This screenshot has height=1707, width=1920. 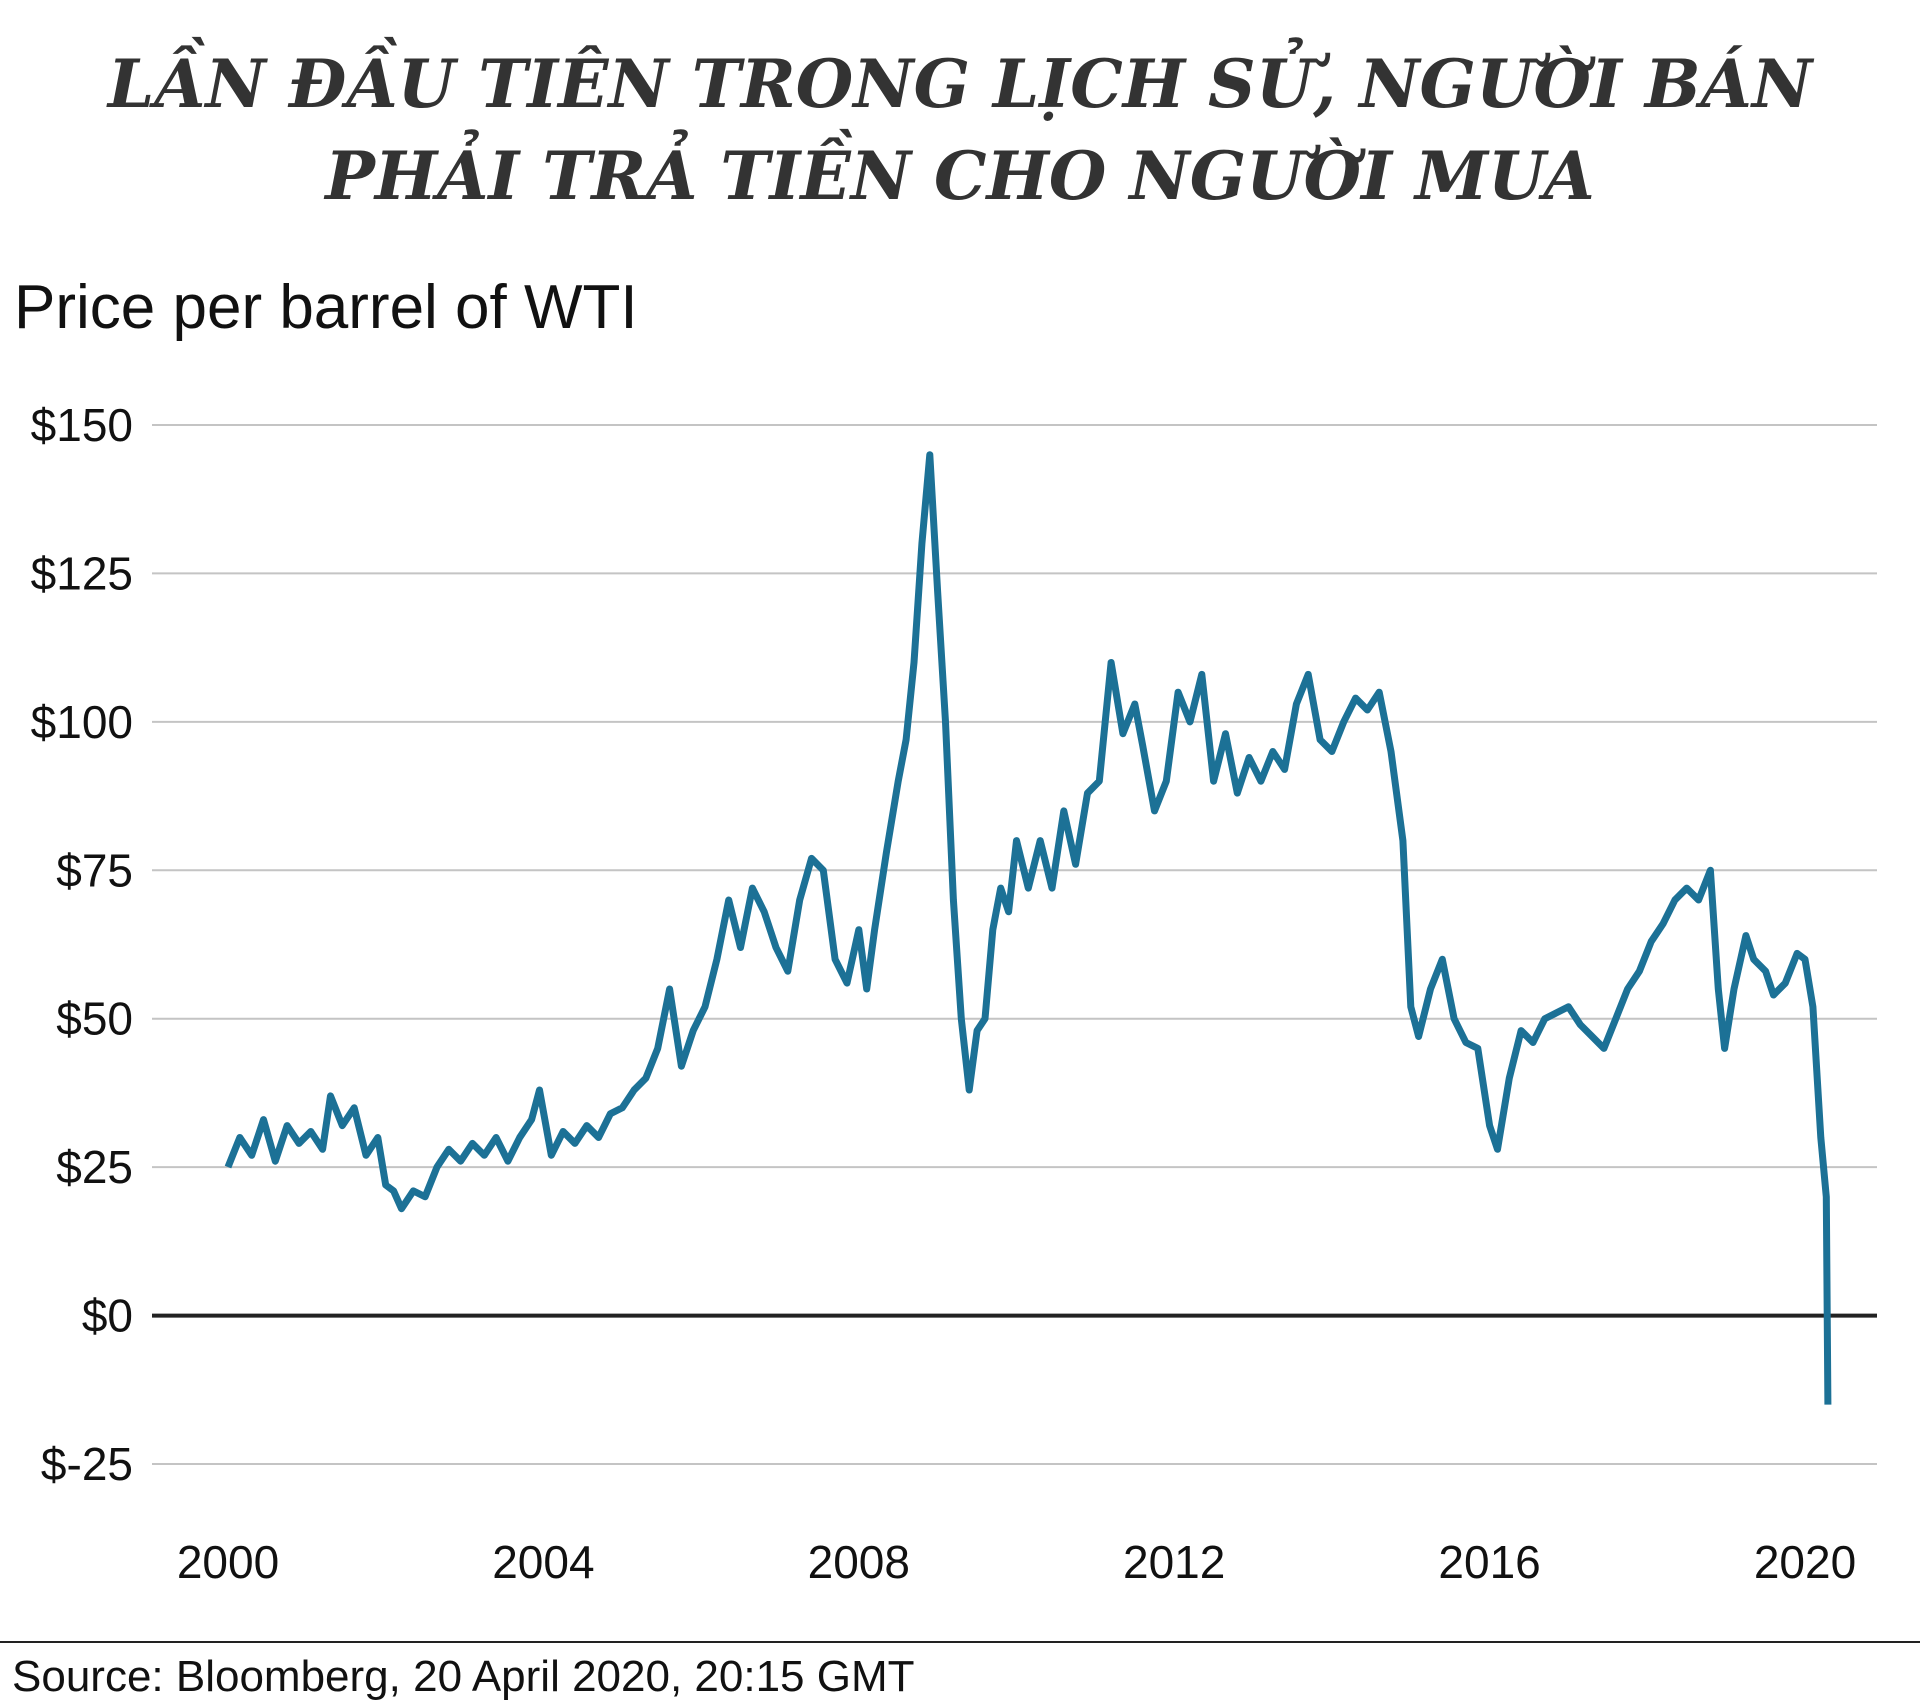 I want to click on y-tick-label: $50, so click(x=94, y=1019).